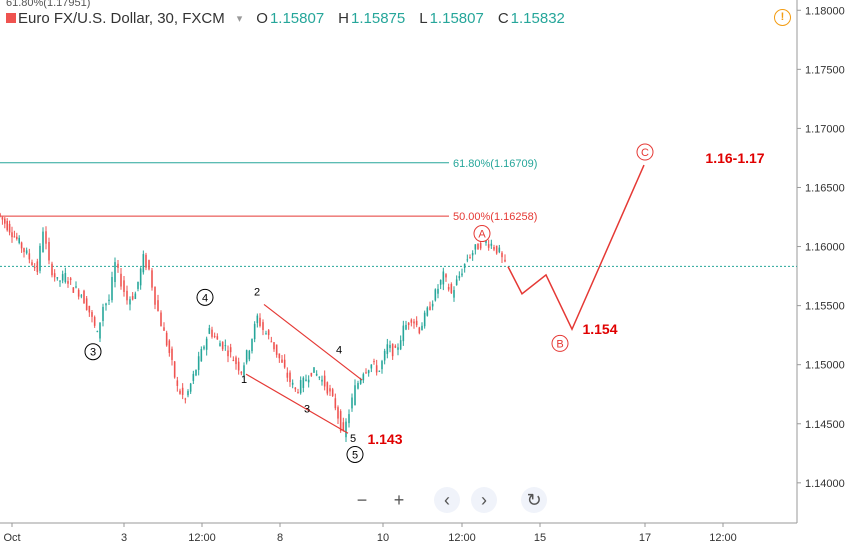 The width and height of the screenshot is (848, 553). I want to click on zoom-out-button: −, so click(362, 499).